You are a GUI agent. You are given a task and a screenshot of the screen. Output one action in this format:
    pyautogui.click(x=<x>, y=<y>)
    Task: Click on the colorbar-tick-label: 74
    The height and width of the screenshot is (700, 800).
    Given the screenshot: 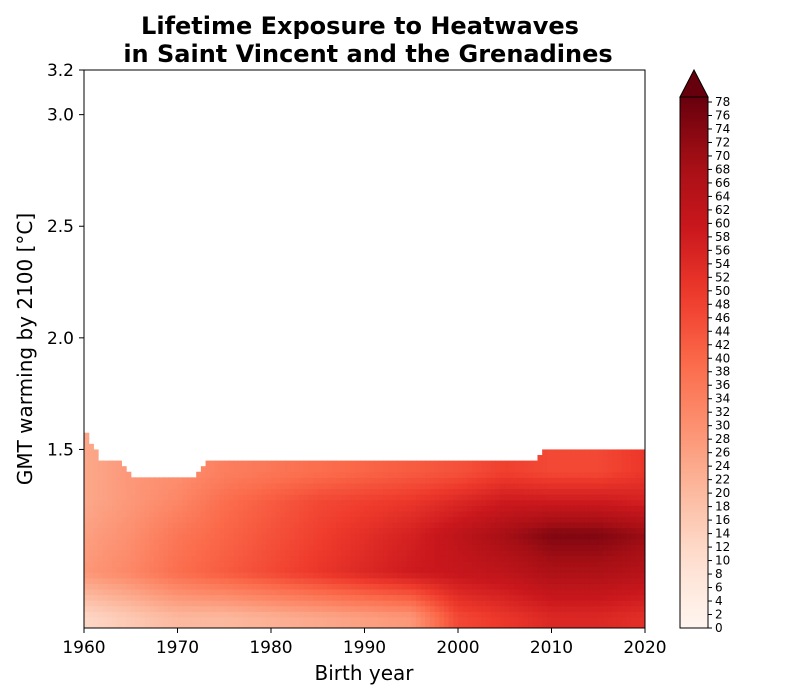 What is the action you would take?
    pyautogui.click(x=722, y=129)
    